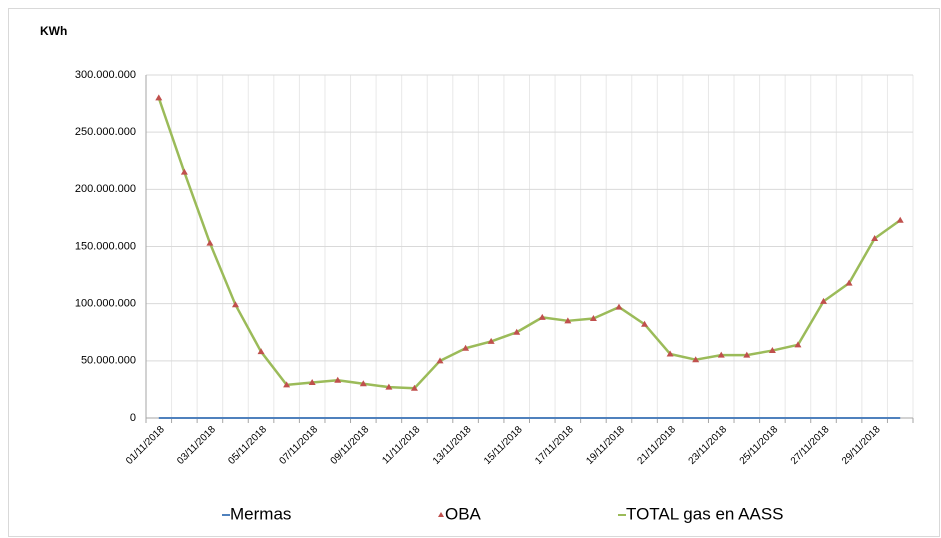  Describe the element at coordinates (105, 246) in the screenshot. I see `y-tick-label: 150.000.000` at that location.